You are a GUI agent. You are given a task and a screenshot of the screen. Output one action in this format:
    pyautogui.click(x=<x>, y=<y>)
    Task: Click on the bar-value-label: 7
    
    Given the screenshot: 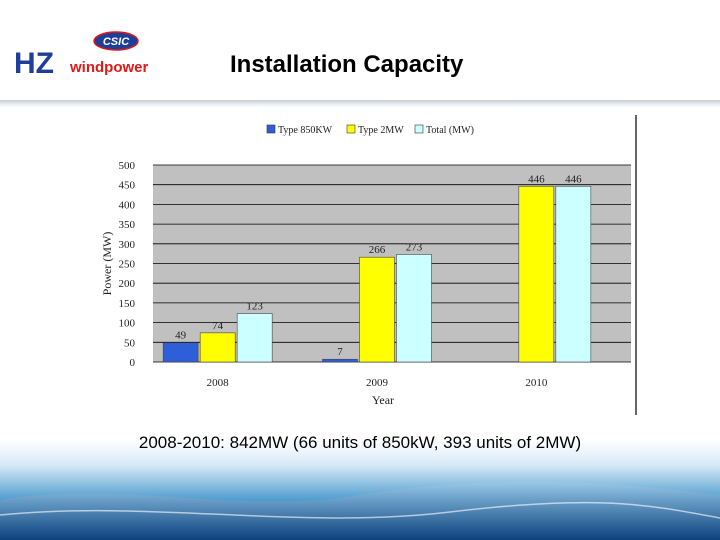 What is the action you would take?
    pyautogui.click(x=340, y=352)
    